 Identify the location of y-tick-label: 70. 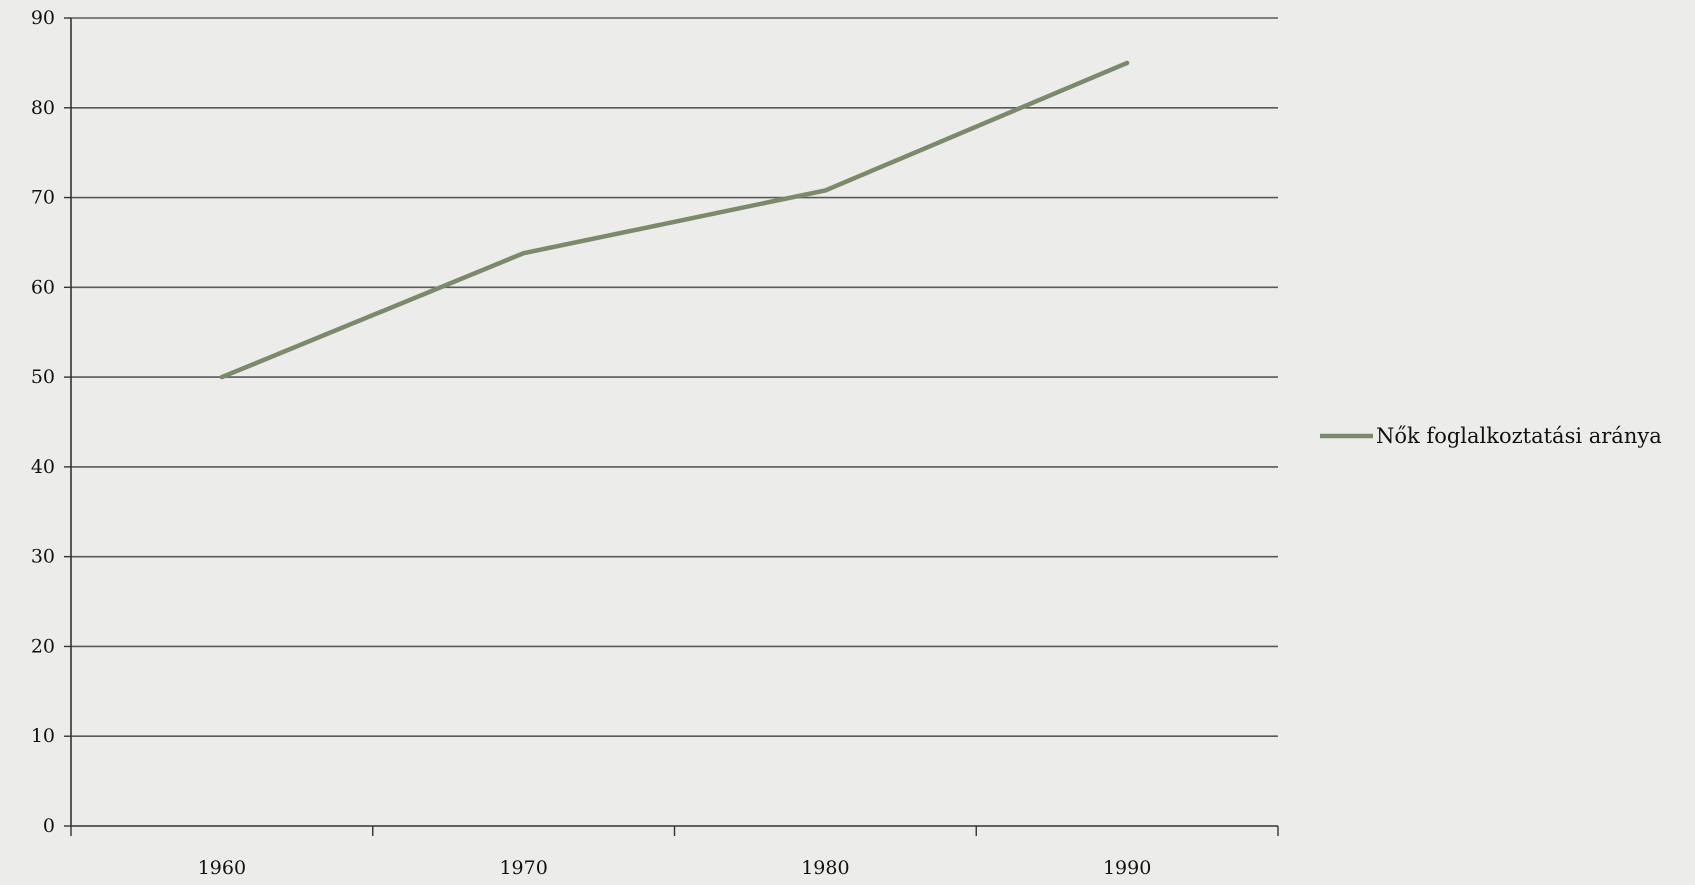
(43, 198).